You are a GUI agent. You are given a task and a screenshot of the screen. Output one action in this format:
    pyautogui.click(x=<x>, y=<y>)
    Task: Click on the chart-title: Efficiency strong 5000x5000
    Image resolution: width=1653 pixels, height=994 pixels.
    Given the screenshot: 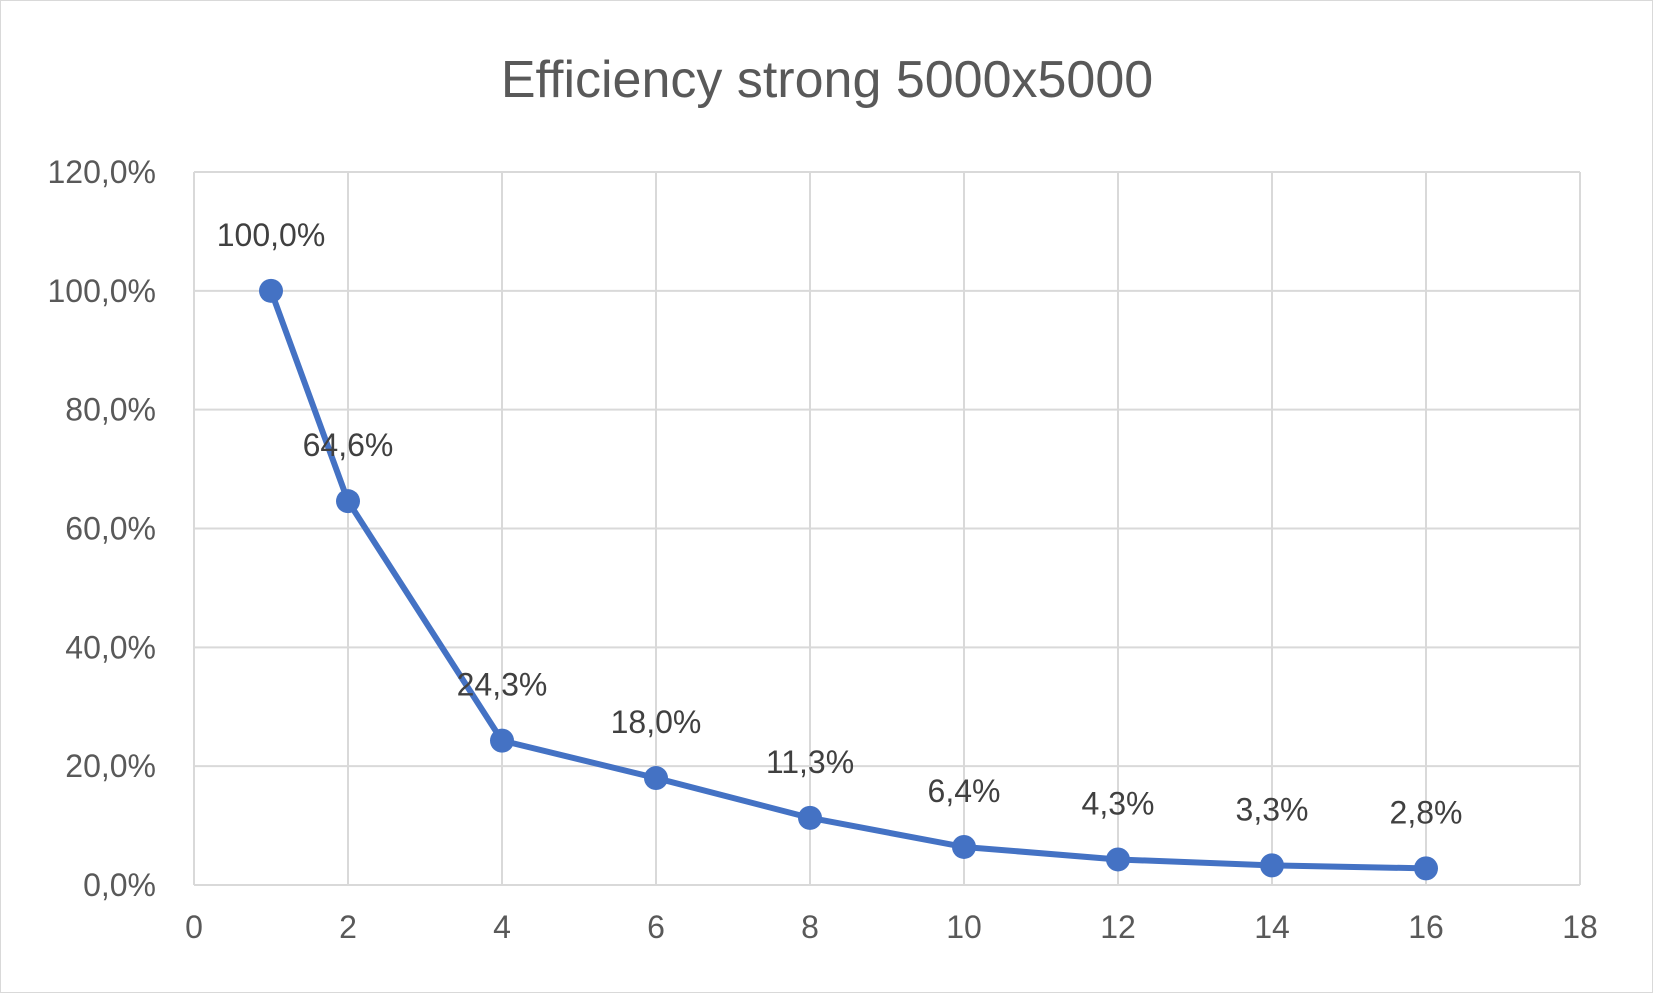 What is the action you would take?
    pyautogui.click(x=827, y=80)
    